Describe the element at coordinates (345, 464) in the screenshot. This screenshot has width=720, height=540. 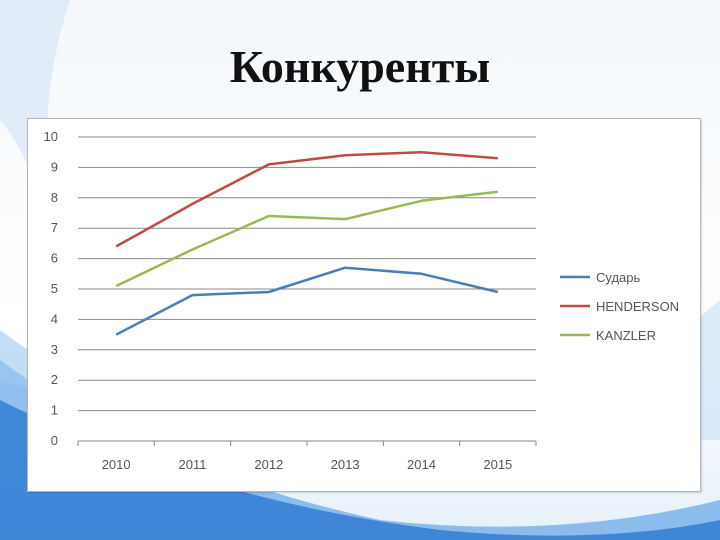
I see `x-tick-label: 2013` at that location.